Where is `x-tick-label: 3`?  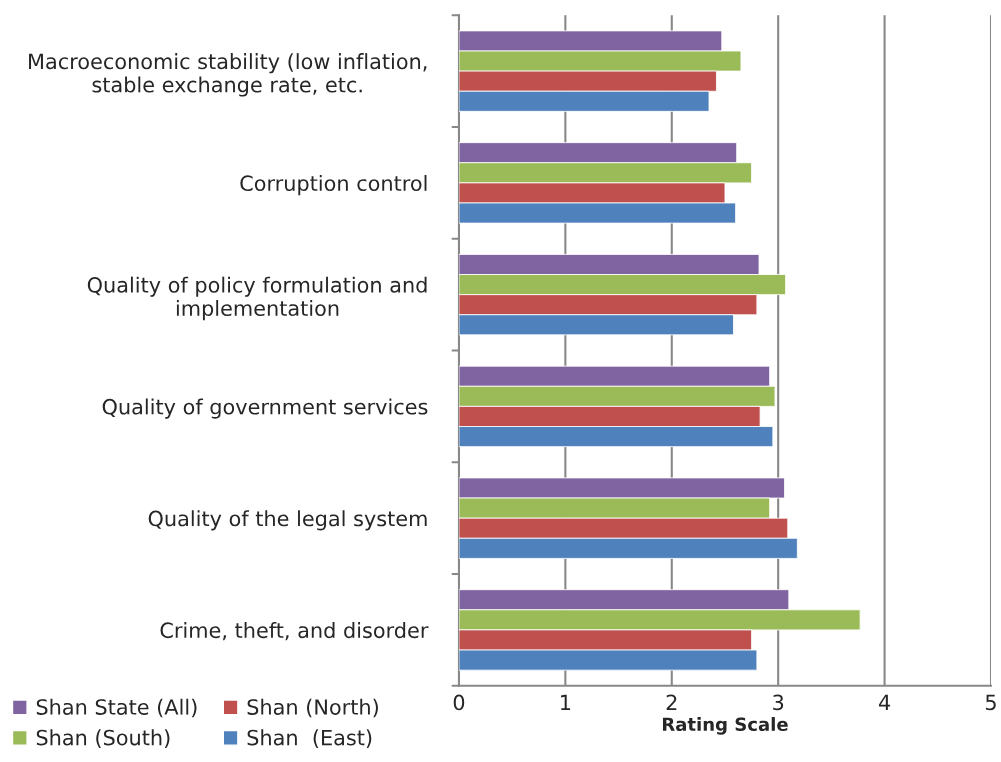
x-tick-label: 3 is located at coordinates (778, 702).